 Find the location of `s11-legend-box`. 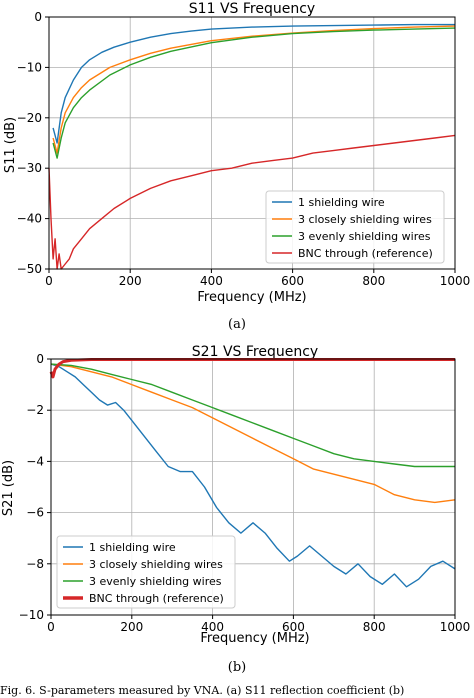

s11-legend-box is located at coordinates (355, 227).